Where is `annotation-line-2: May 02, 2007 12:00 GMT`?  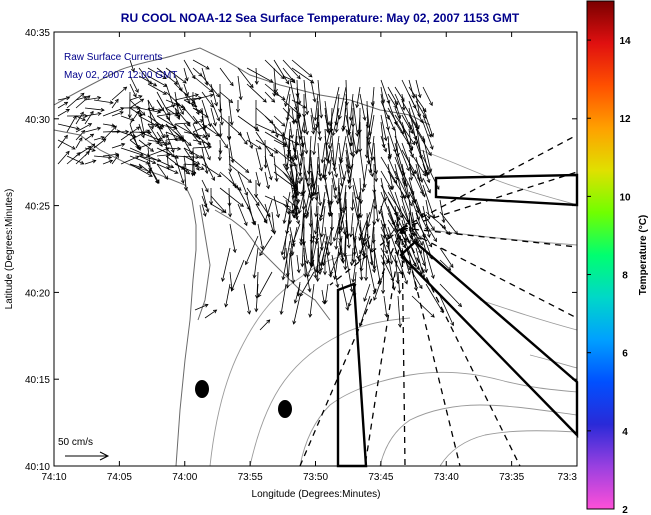
annotation-line-2: May 02, 2007 12:00 GMT is located at coordinates (120, 75).